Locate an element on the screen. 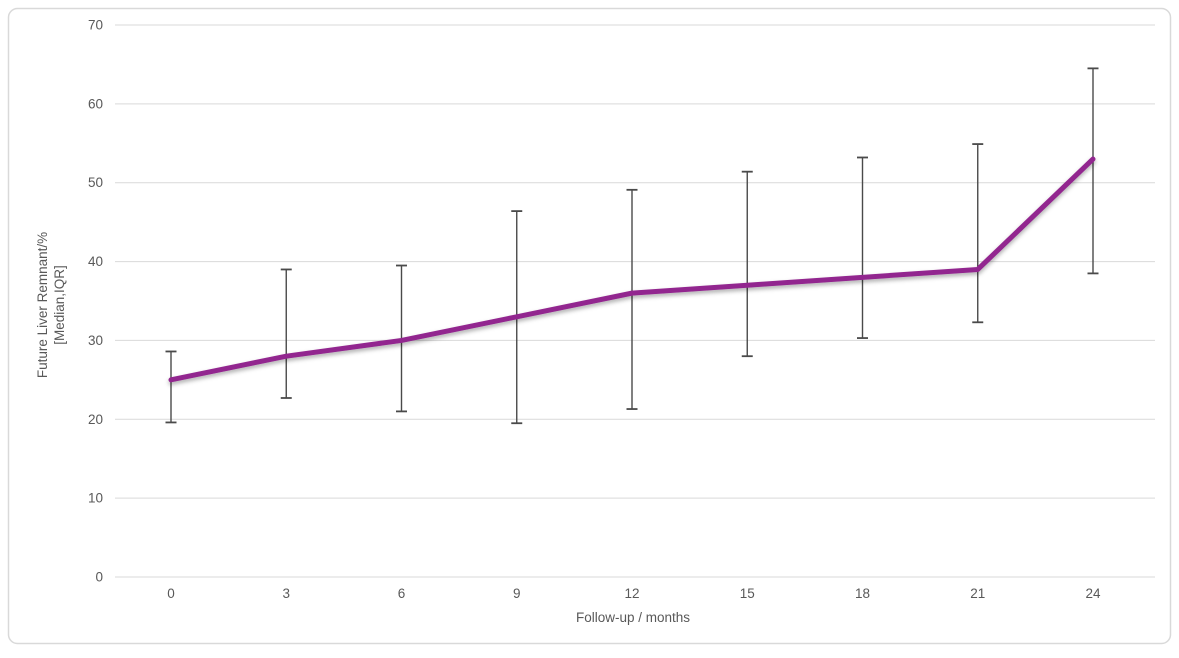 Image resolution: width=1179 pixels, height=658 pixels. x-tick-label: 15 is located at coordinates (747, 593).